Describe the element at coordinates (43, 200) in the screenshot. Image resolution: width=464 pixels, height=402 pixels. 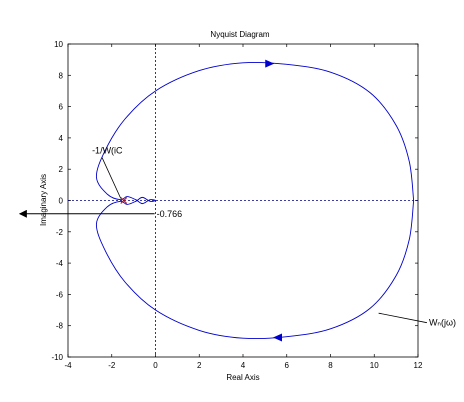
I see `y-axis-label: Imaginary Axis` at that location.